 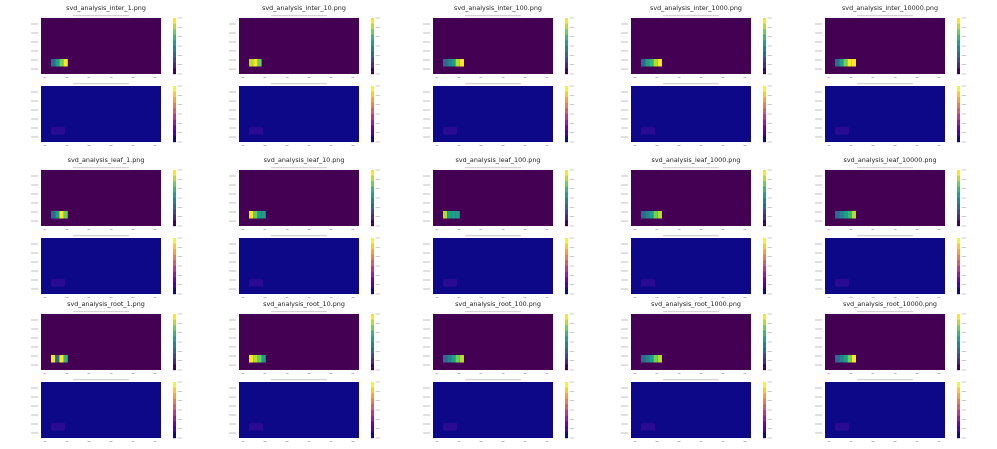 What do you see at coordinates (890, 266) in the screenshot?
I see `heatmap-svg` at bounding box center [890, 266].